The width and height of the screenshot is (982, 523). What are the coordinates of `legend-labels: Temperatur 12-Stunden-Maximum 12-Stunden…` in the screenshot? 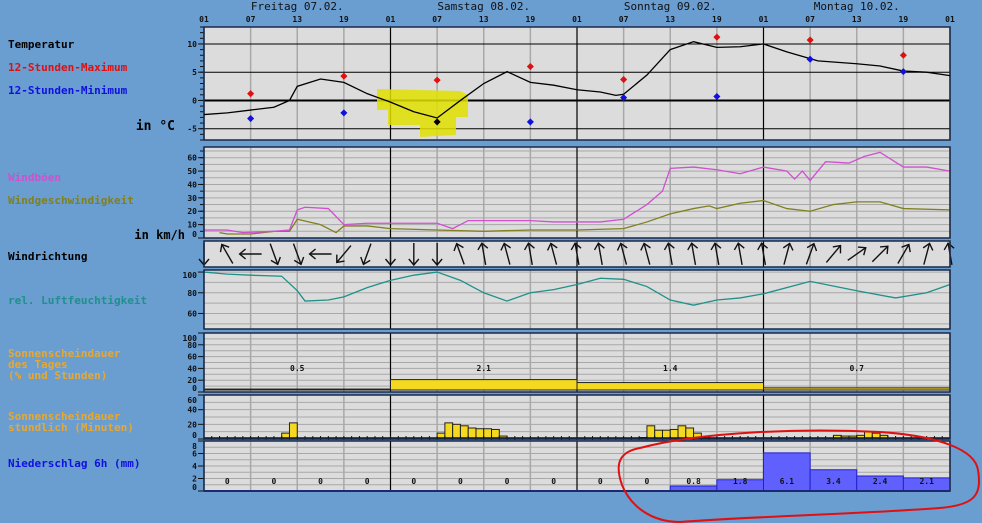 It's located at (96, 254).